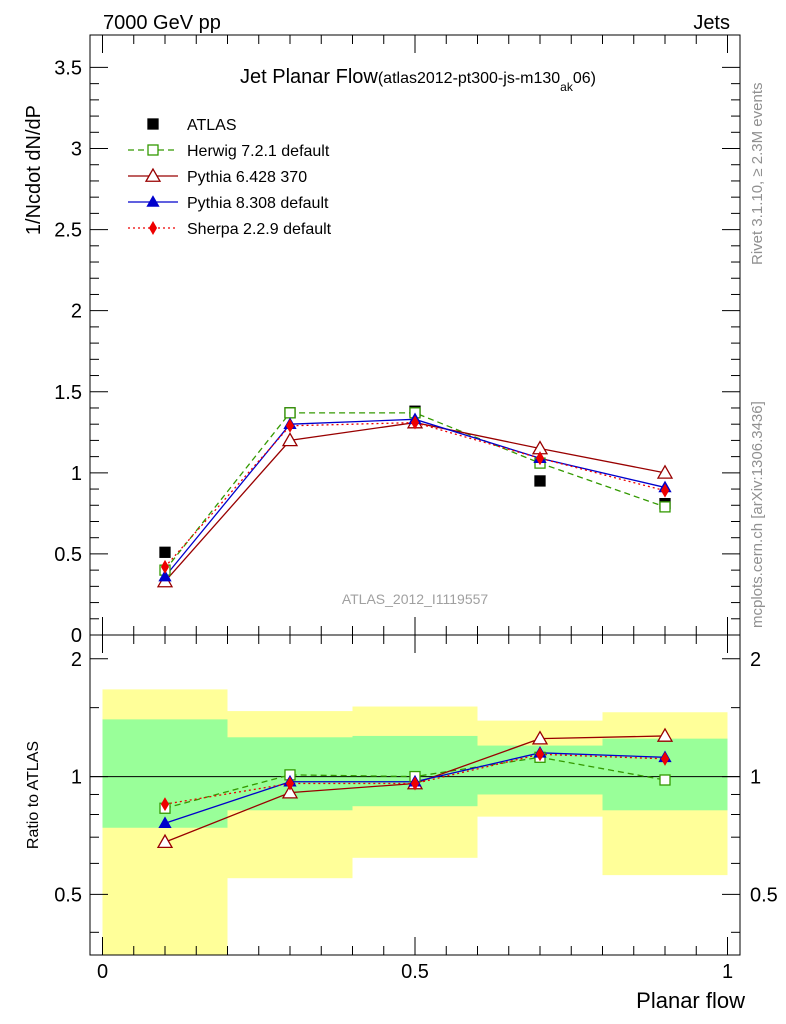 The image size is (786, 1024). What do you see at coordinates (259, 229) in the screenshot?
I see `legend-label-sherpa-2-2-9-default: Sherpa 2.2.9 default` at bounding box center [259, 229].